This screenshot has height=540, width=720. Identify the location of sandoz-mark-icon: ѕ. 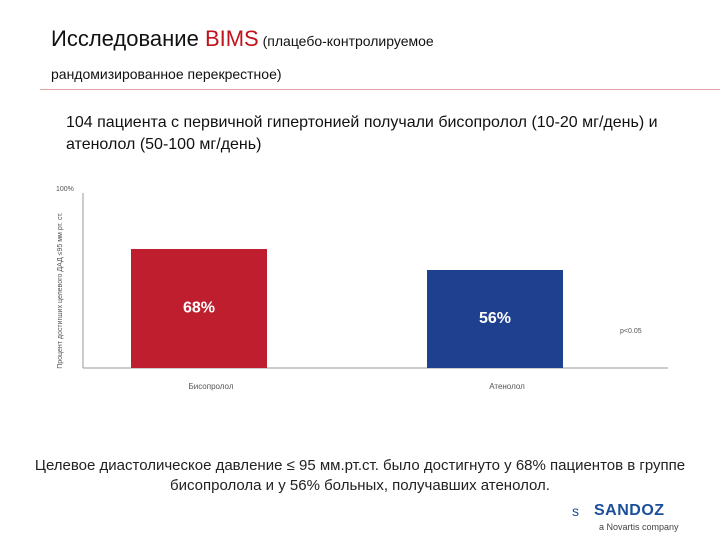
(575, 511).